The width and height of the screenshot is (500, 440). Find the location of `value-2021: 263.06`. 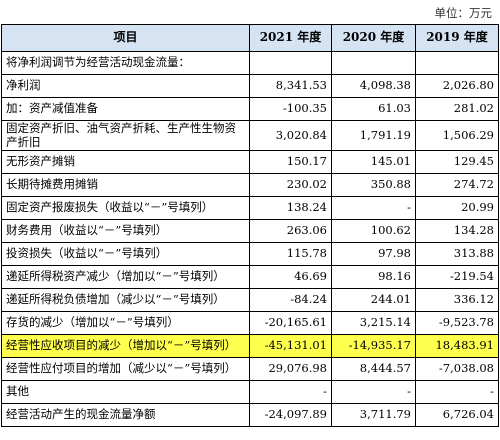

value-2021: 263.06 is located at coordinates (290, 231).